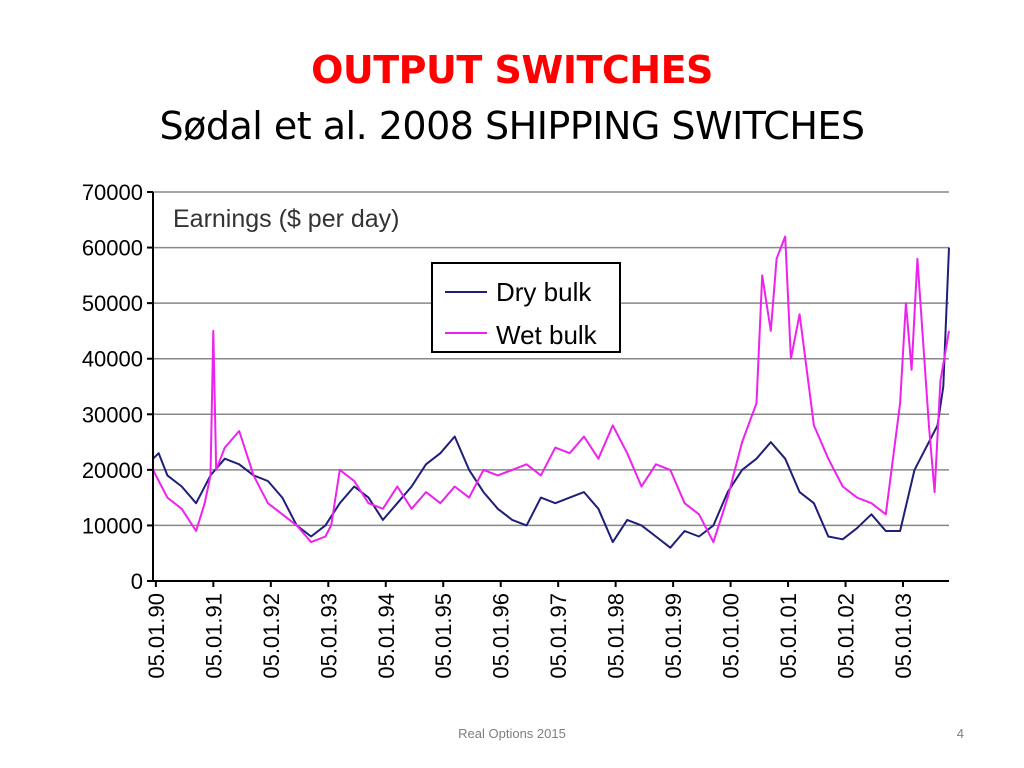 This screenshot has width=1024, height=768. I want to click on x-tick-label-1: 05.01.91, so click(213, 636).